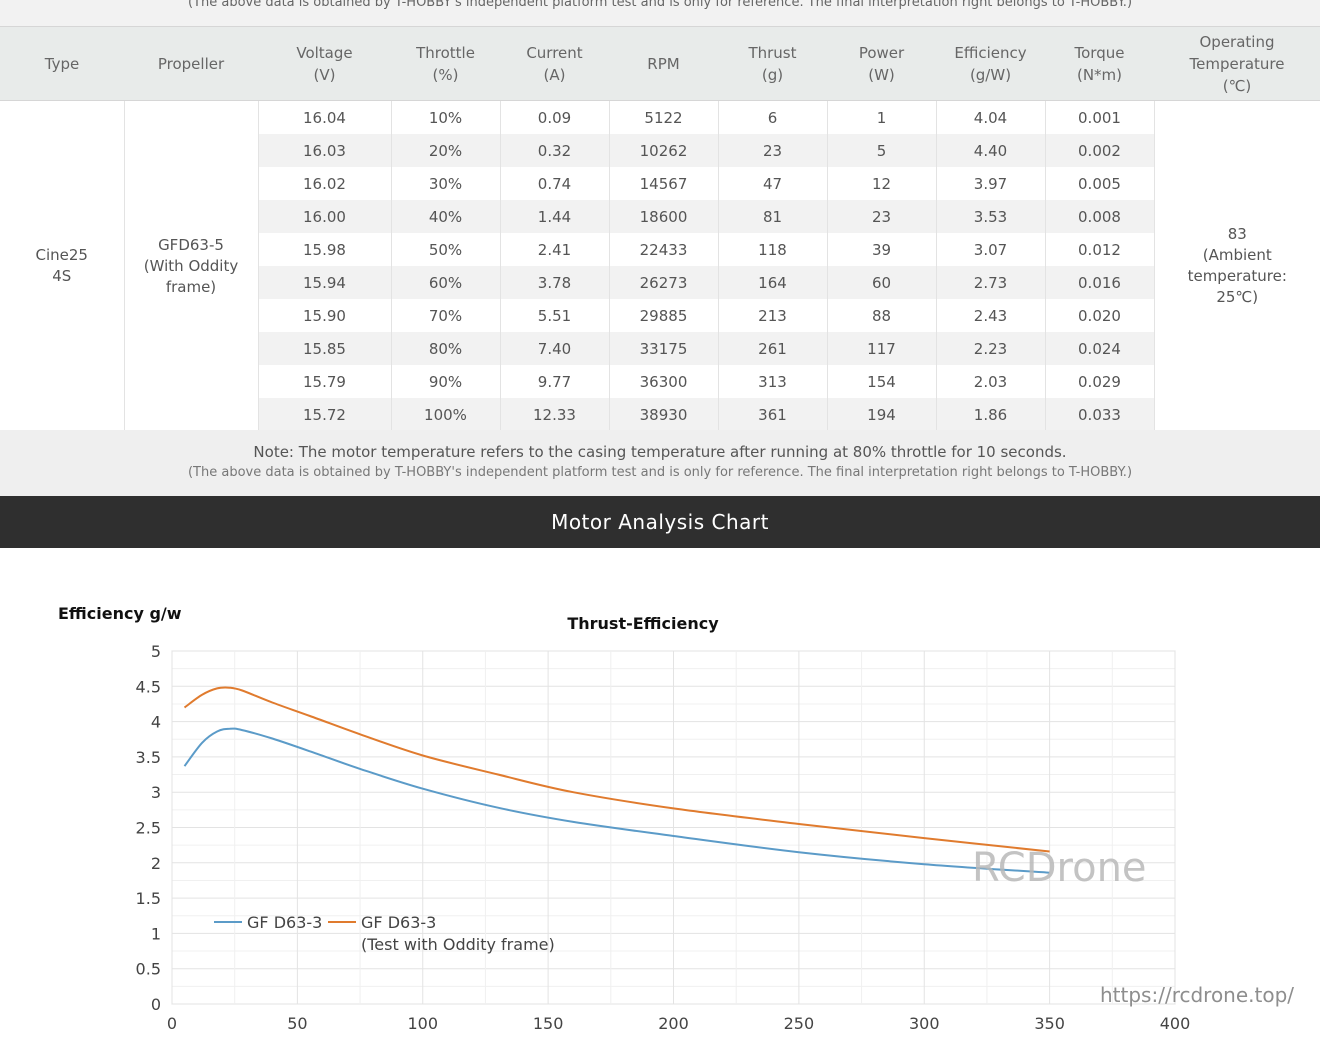 This screenshot has width=1320, height=1039. Describe the element at coordinates (325, 150) in the screenshot. I see `cell-voltage: 16.03` at that location.